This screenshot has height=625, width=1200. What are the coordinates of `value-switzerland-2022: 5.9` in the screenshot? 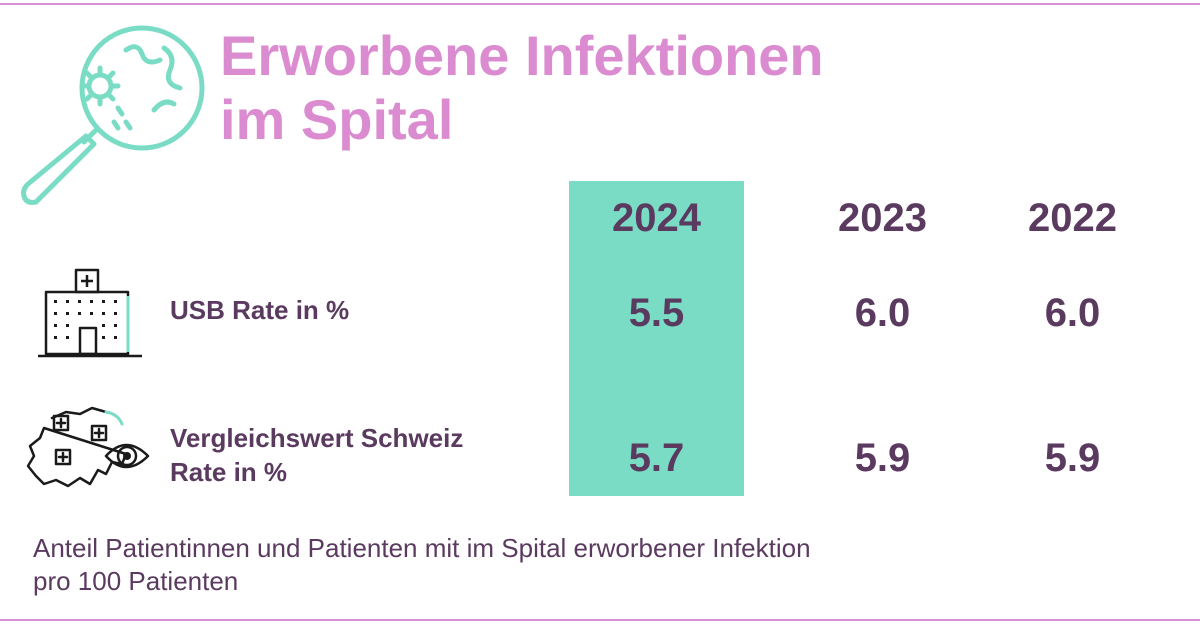 It's located at (1072, 458).